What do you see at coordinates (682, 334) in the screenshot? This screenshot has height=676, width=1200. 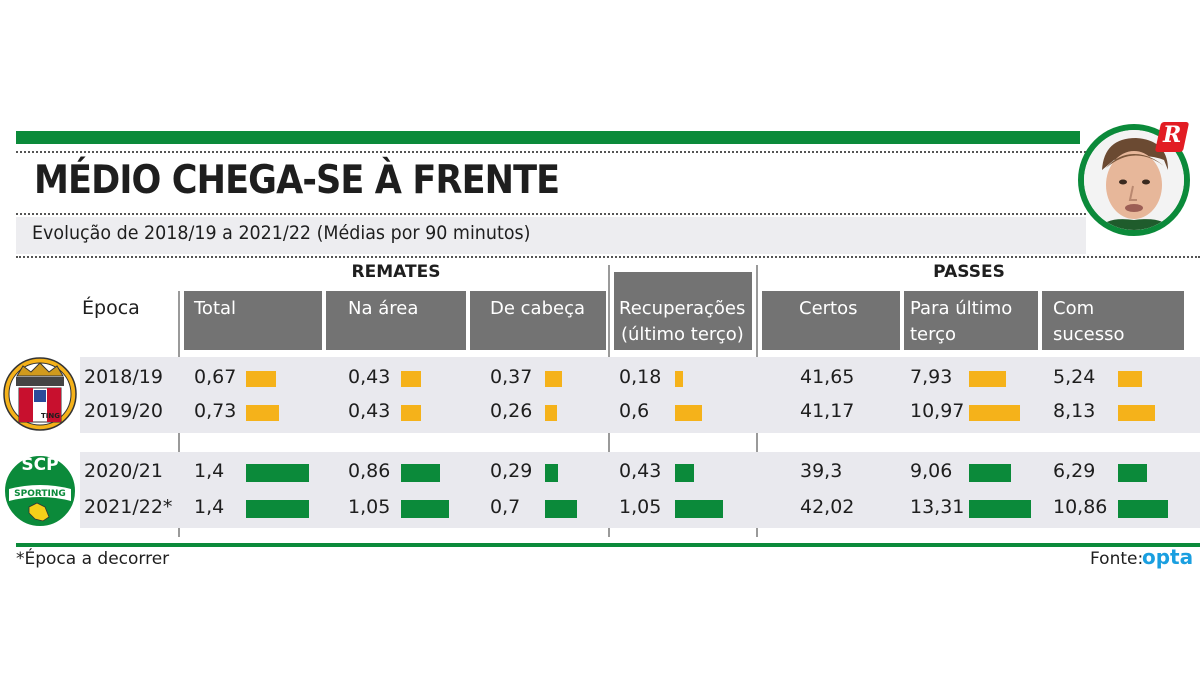 I see `column-header-recuperacoes-line2: (último terço)` at bounding box center [682, 334].